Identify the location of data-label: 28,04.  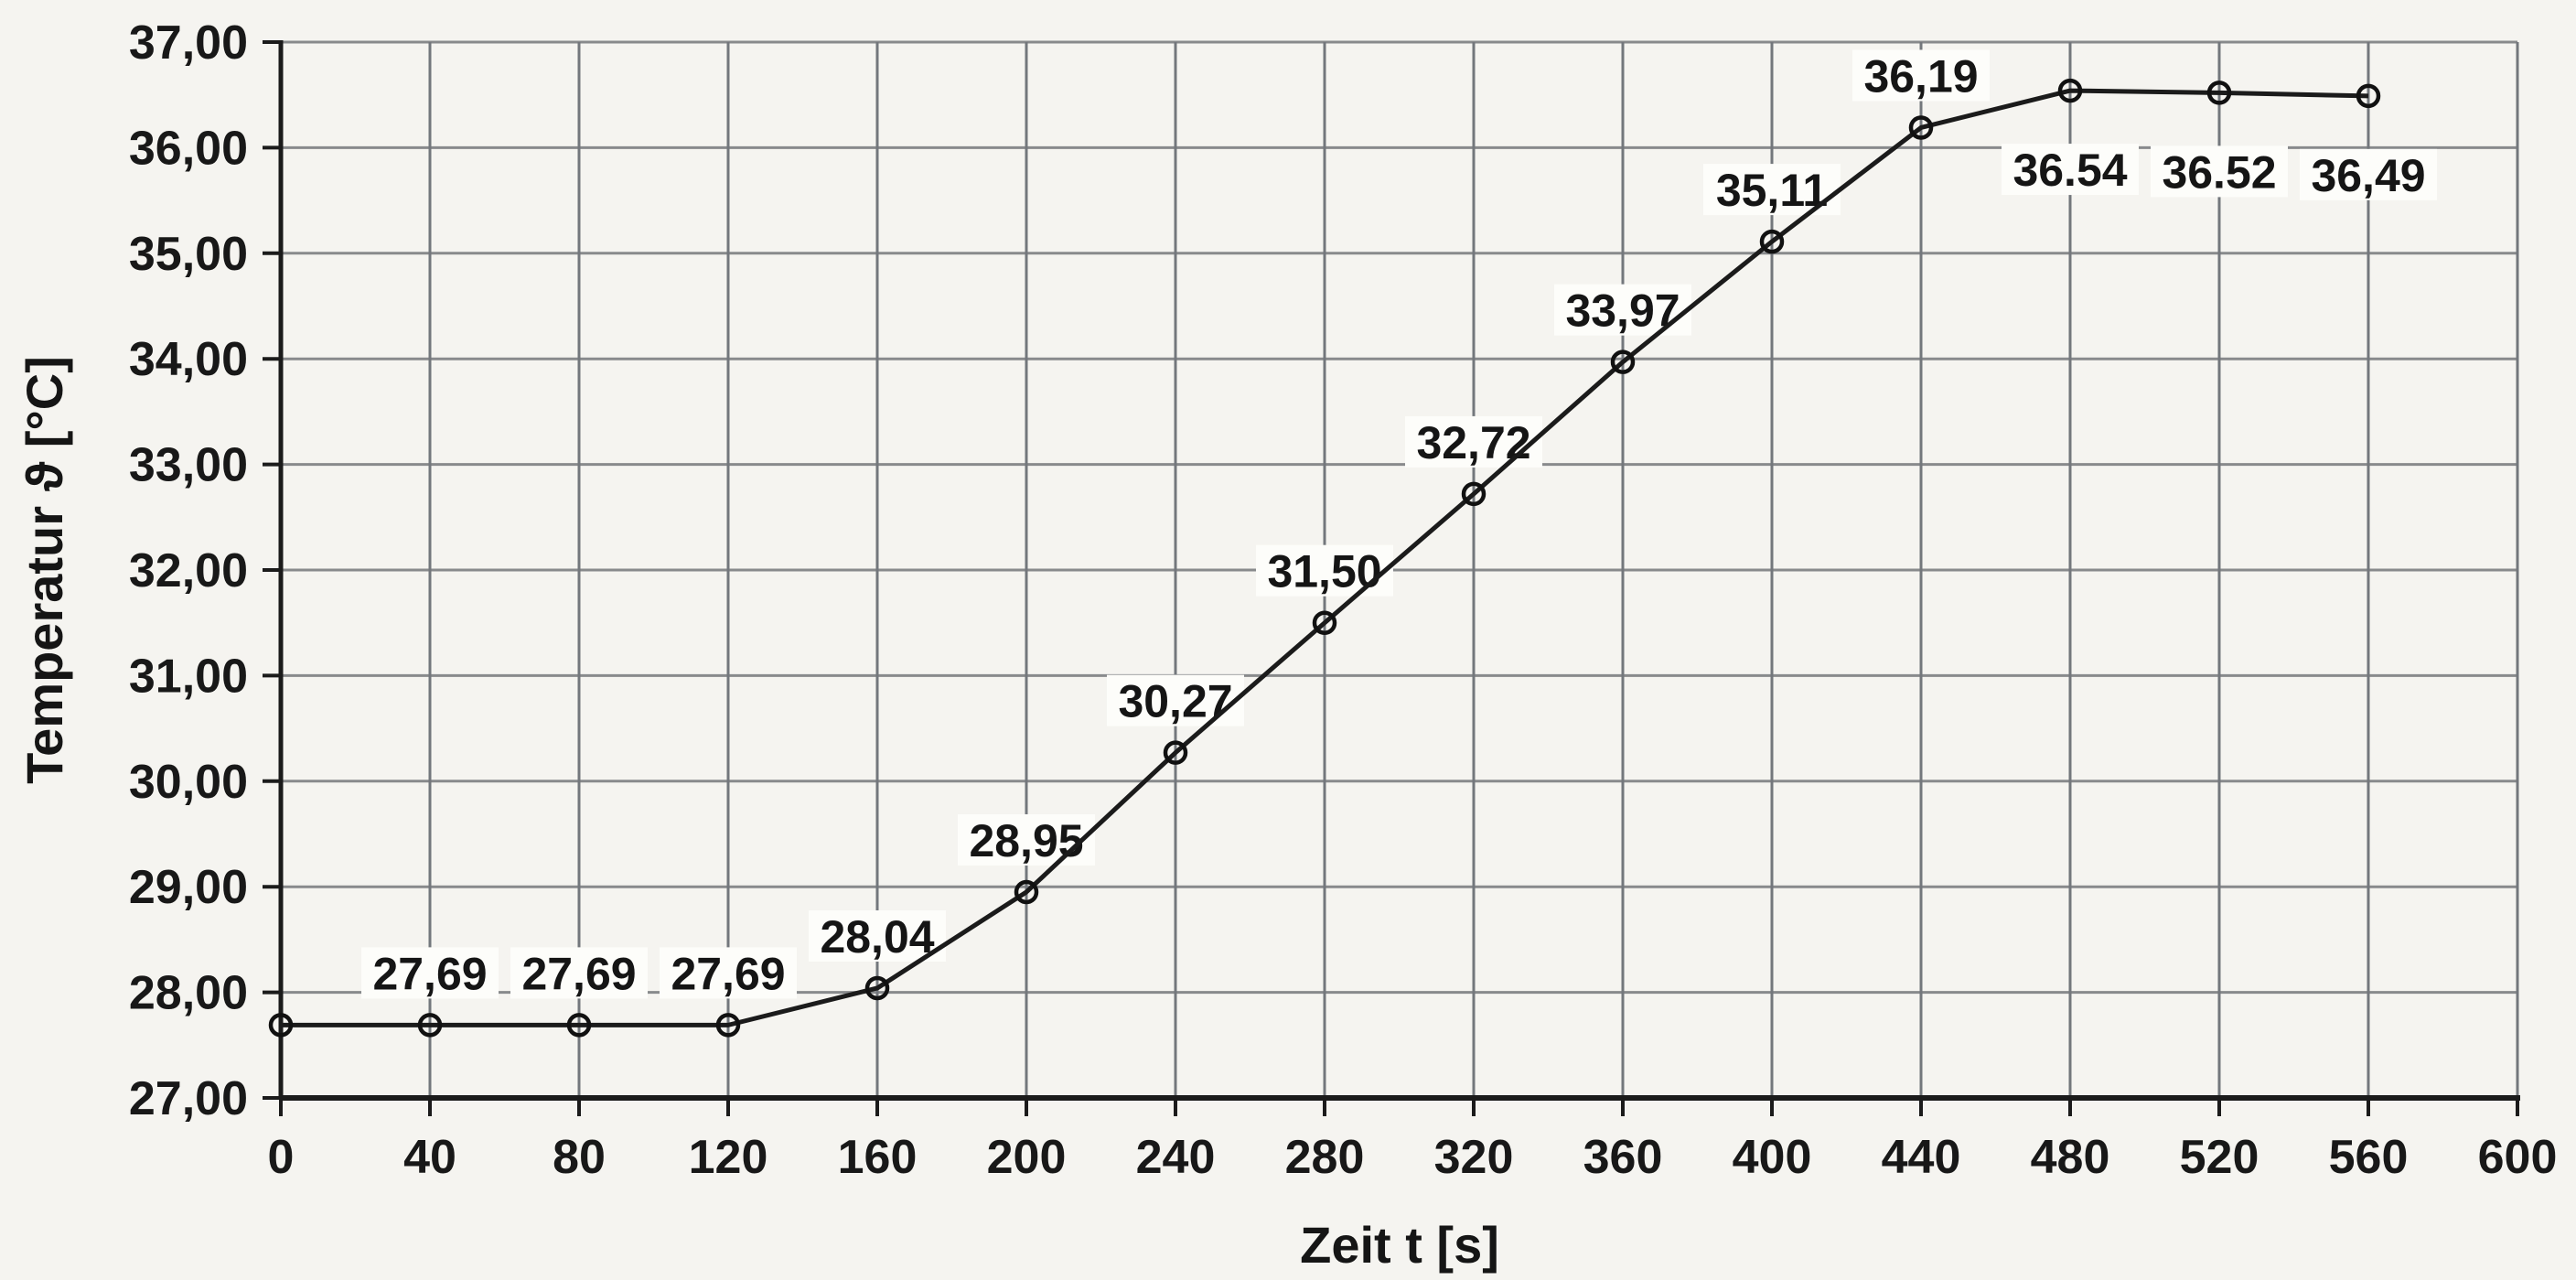
(877, 937).